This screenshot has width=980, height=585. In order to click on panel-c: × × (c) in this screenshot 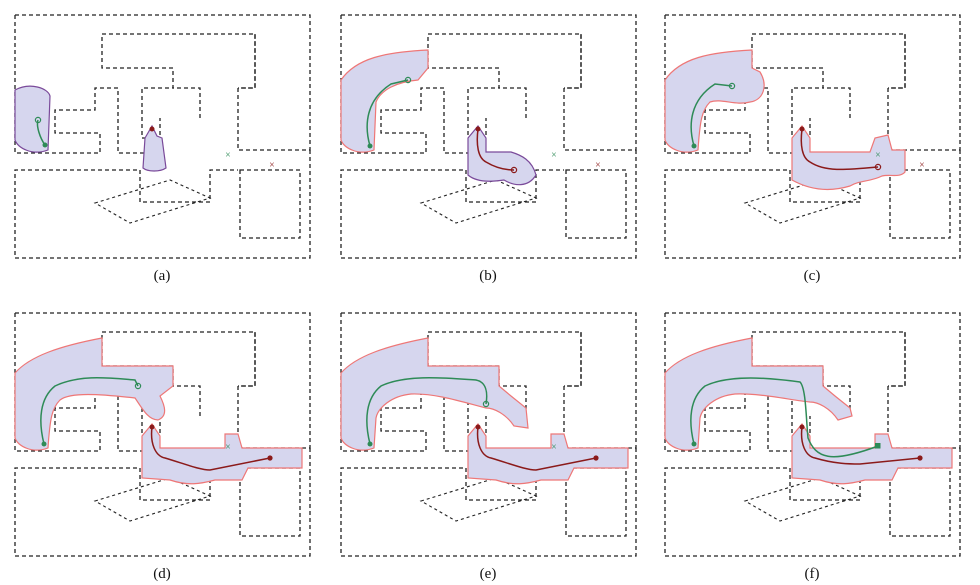, I will do `click(812, 149)`.